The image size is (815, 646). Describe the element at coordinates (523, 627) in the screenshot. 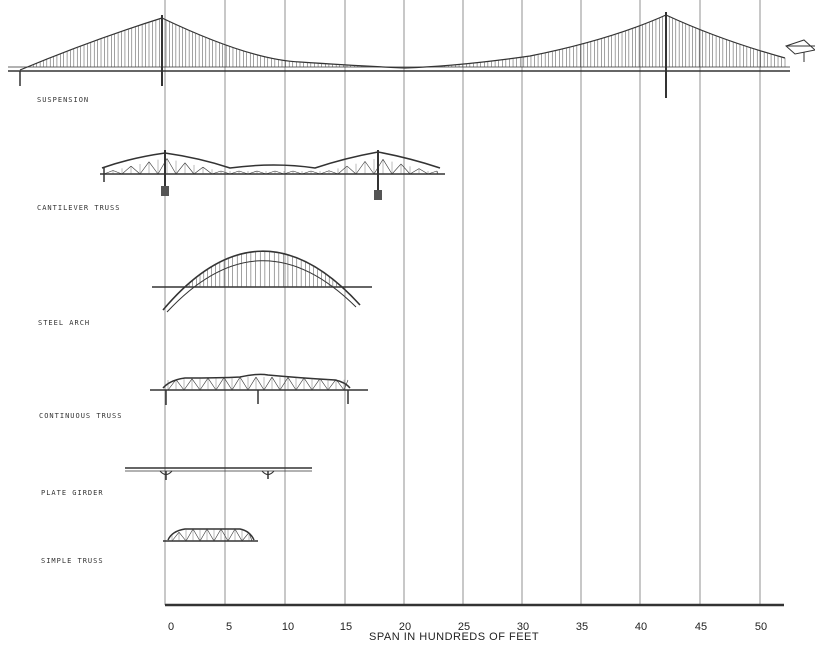

I see `span-tick-label: 30` at that location.